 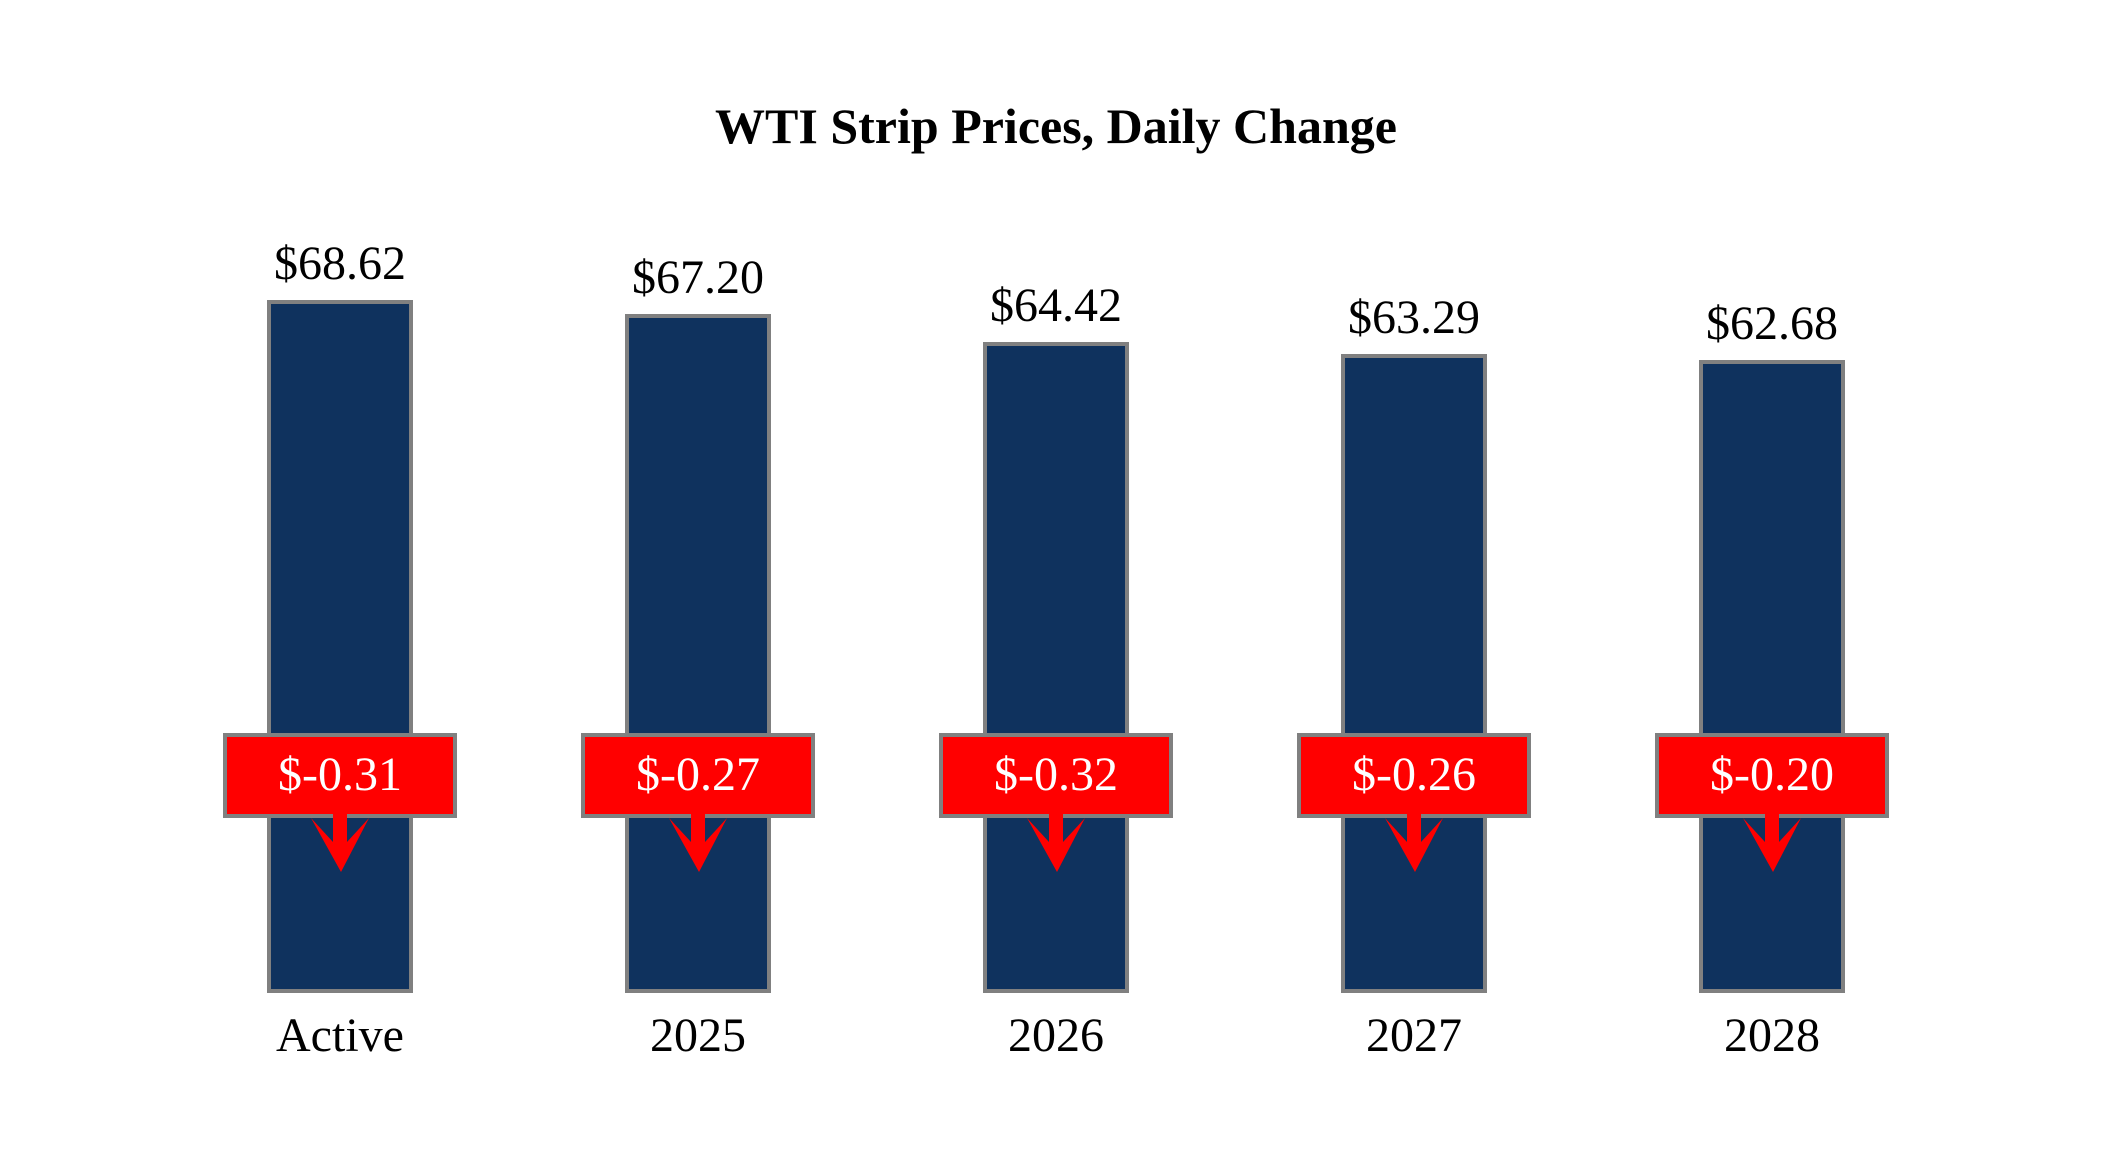 What do you see at coordinates (698, 1035) in the screenshot?
I see `category-label: 2025` at bounding box center [698, 1035].